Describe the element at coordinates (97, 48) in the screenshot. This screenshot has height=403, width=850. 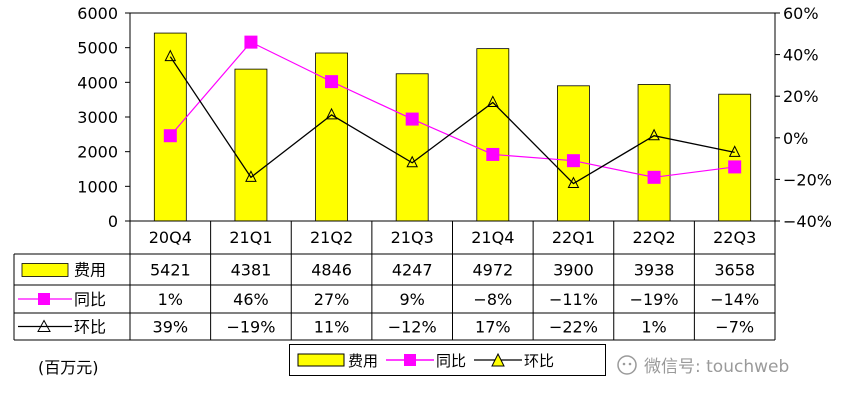
I see `y-left-tick-label: 5000` at that location.